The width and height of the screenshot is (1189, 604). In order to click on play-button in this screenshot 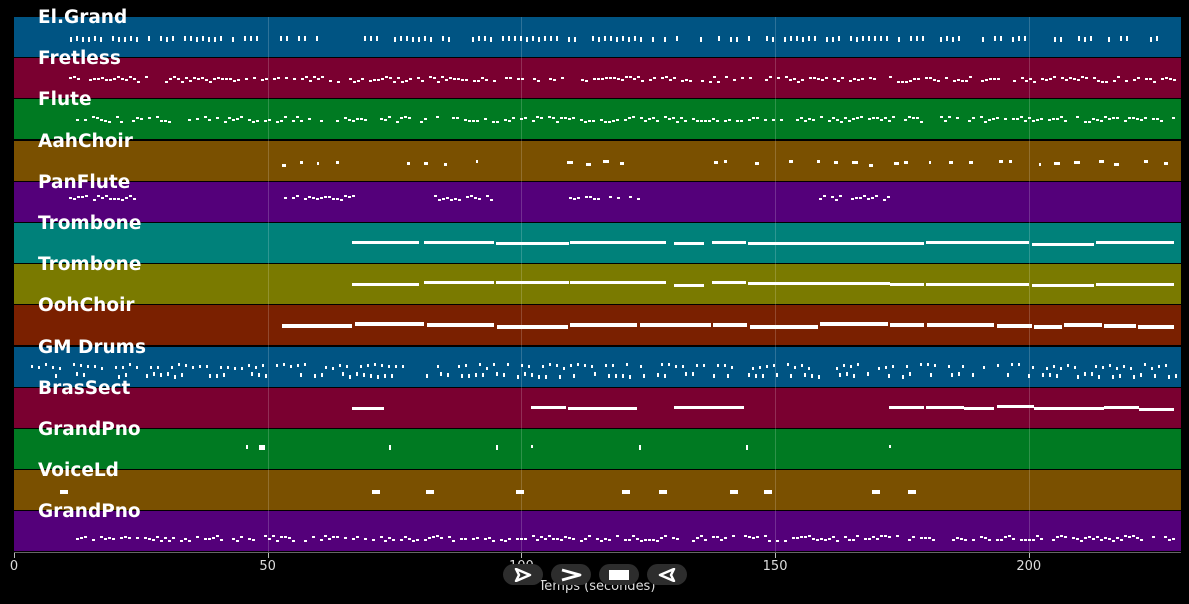, I will do `click(523, 574)`.